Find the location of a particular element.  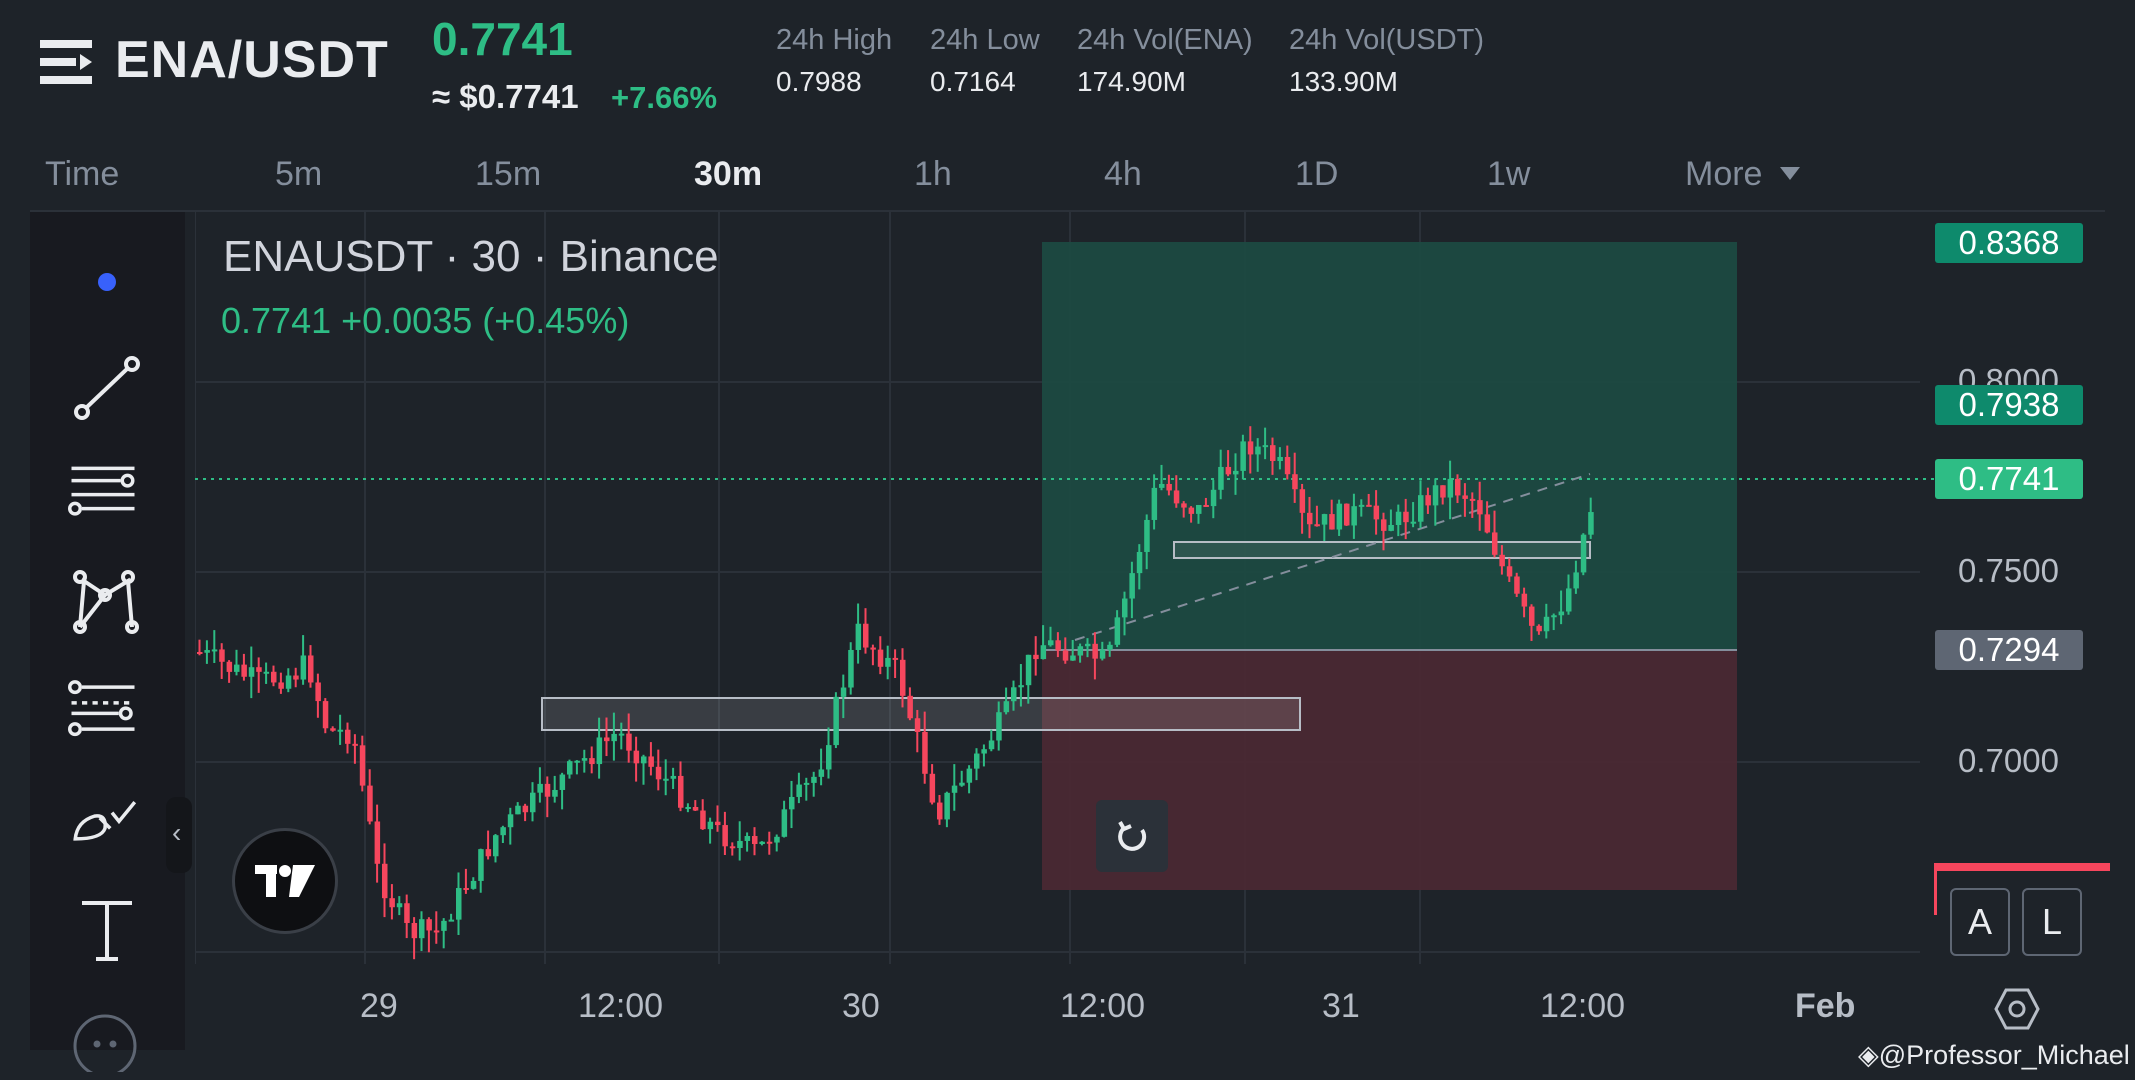

auto-scale-button: A is located at coordinates (1980, 922).